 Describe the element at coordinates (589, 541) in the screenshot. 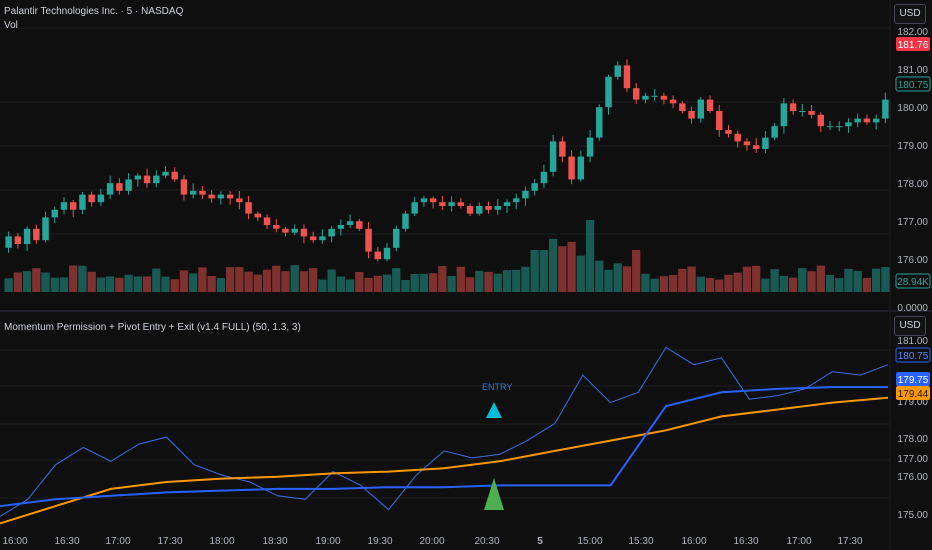

I see `time-tick-label: 15:00` at that location.